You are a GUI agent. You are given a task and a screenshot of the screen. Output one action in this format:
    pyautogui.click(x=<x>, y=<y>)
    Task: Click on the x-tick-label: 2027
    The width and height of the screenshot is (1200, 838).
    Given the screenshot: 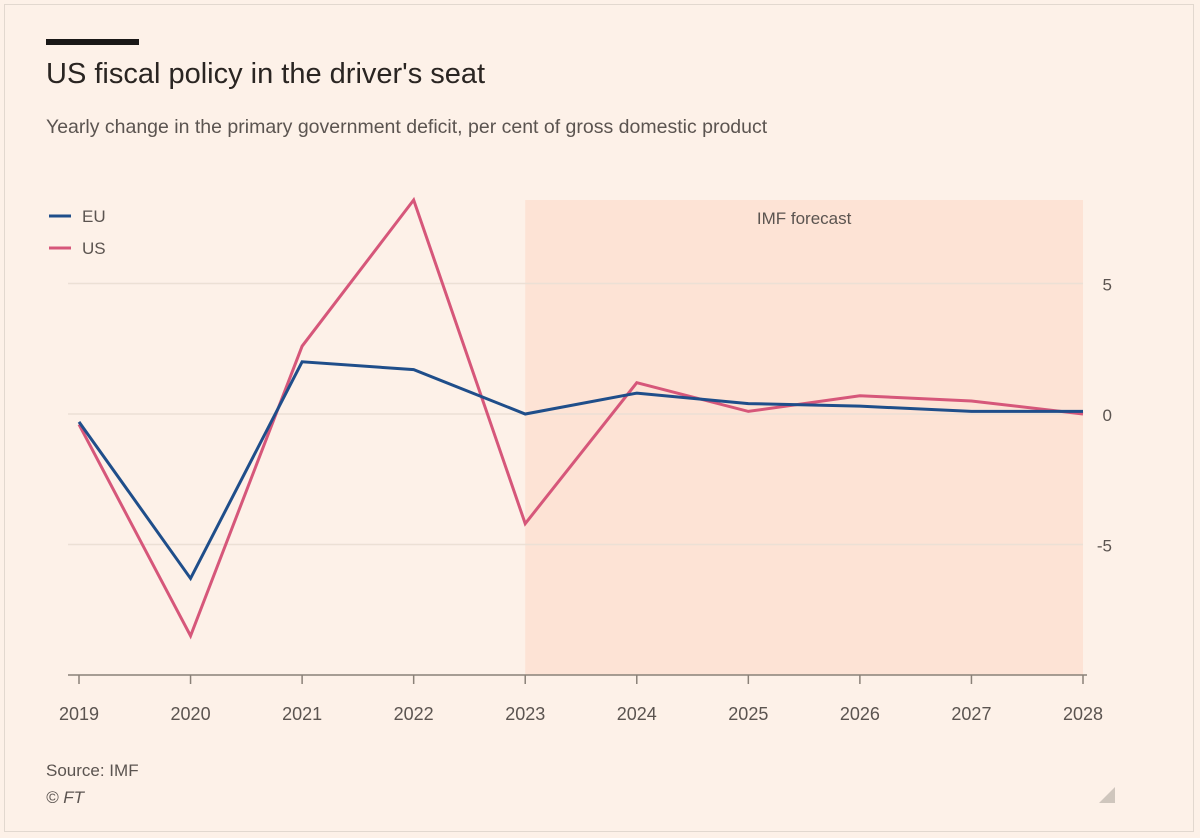 What is the action you would take?
    pyautogui.click(x=971, y=714)
    